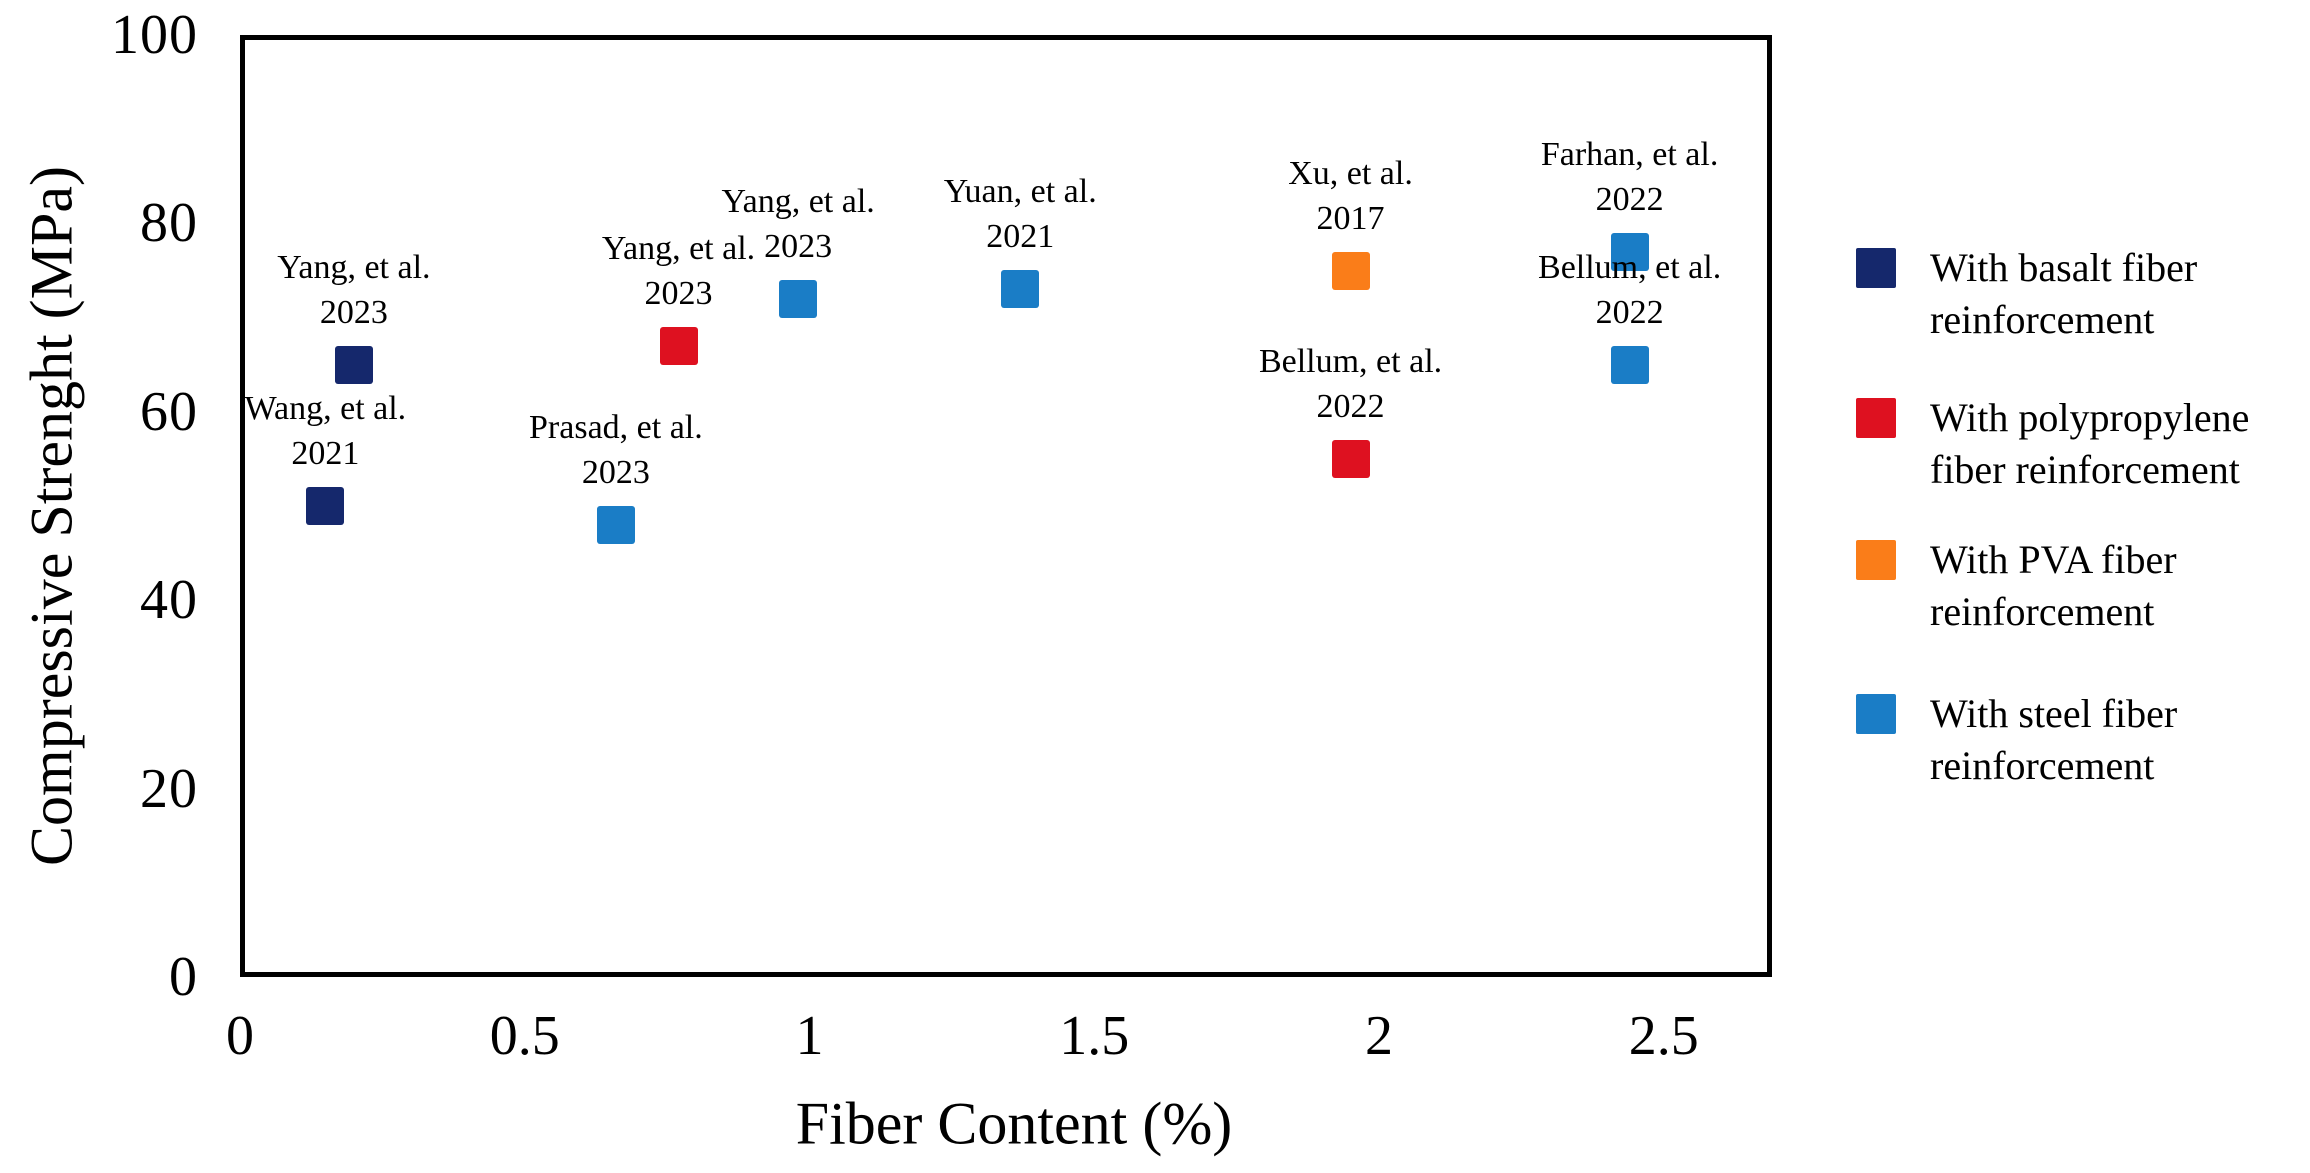 This screenshot has width=2310, height=1173. What do you see at coordinates (169, 788) in the screenshot?
I see `y-tick-label: 20` at bounding box center [169, 788].